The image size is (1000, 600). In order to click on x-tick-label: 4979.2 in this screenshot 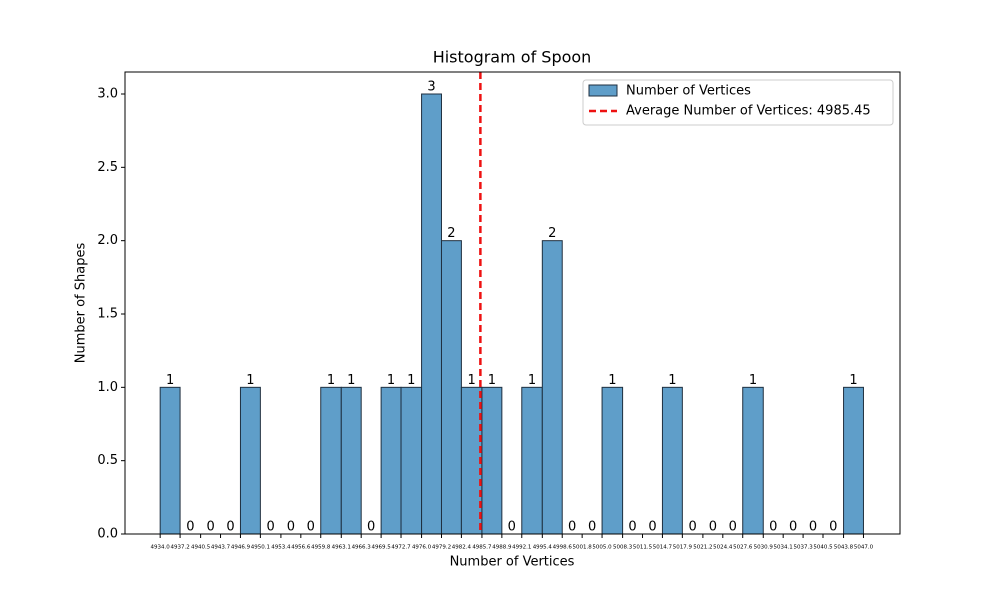, I will do `click(441, 548)`.